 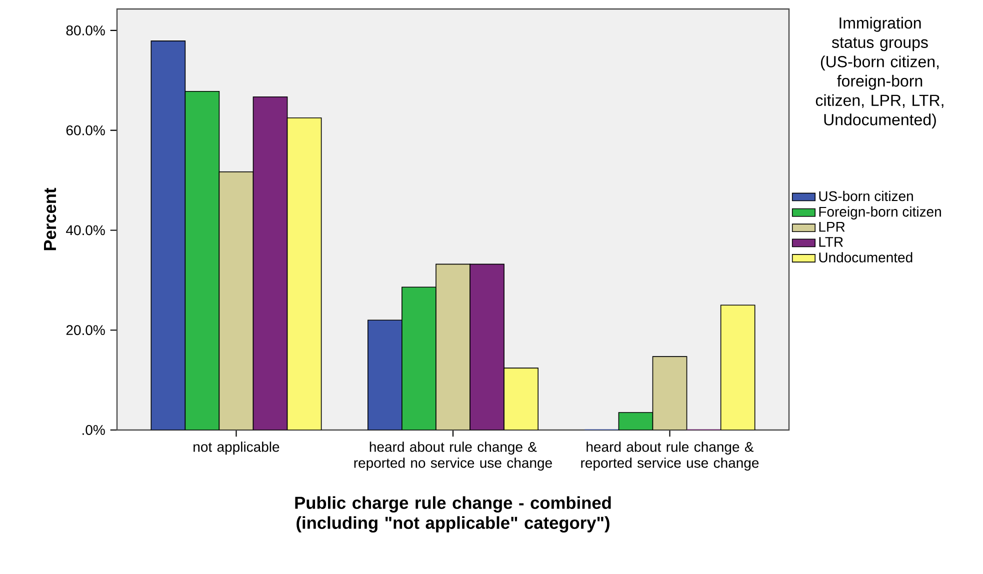 What do you see at coordinates (85, 230) in the screenshot?
I see `y-tick-label: 40.0%` at bounding box center [85, 230].